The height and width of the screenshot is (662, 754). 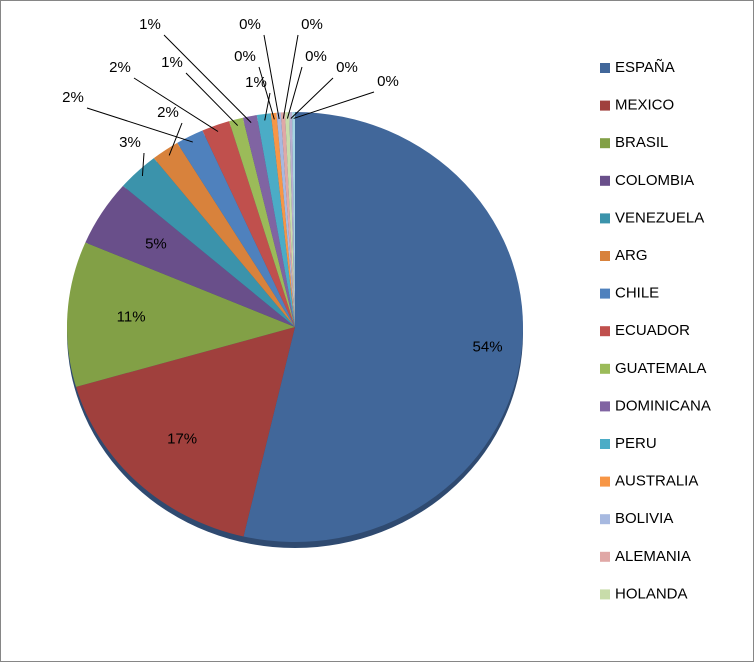 I want to click on legend-label: CHILE, so click(x=637, y=293).